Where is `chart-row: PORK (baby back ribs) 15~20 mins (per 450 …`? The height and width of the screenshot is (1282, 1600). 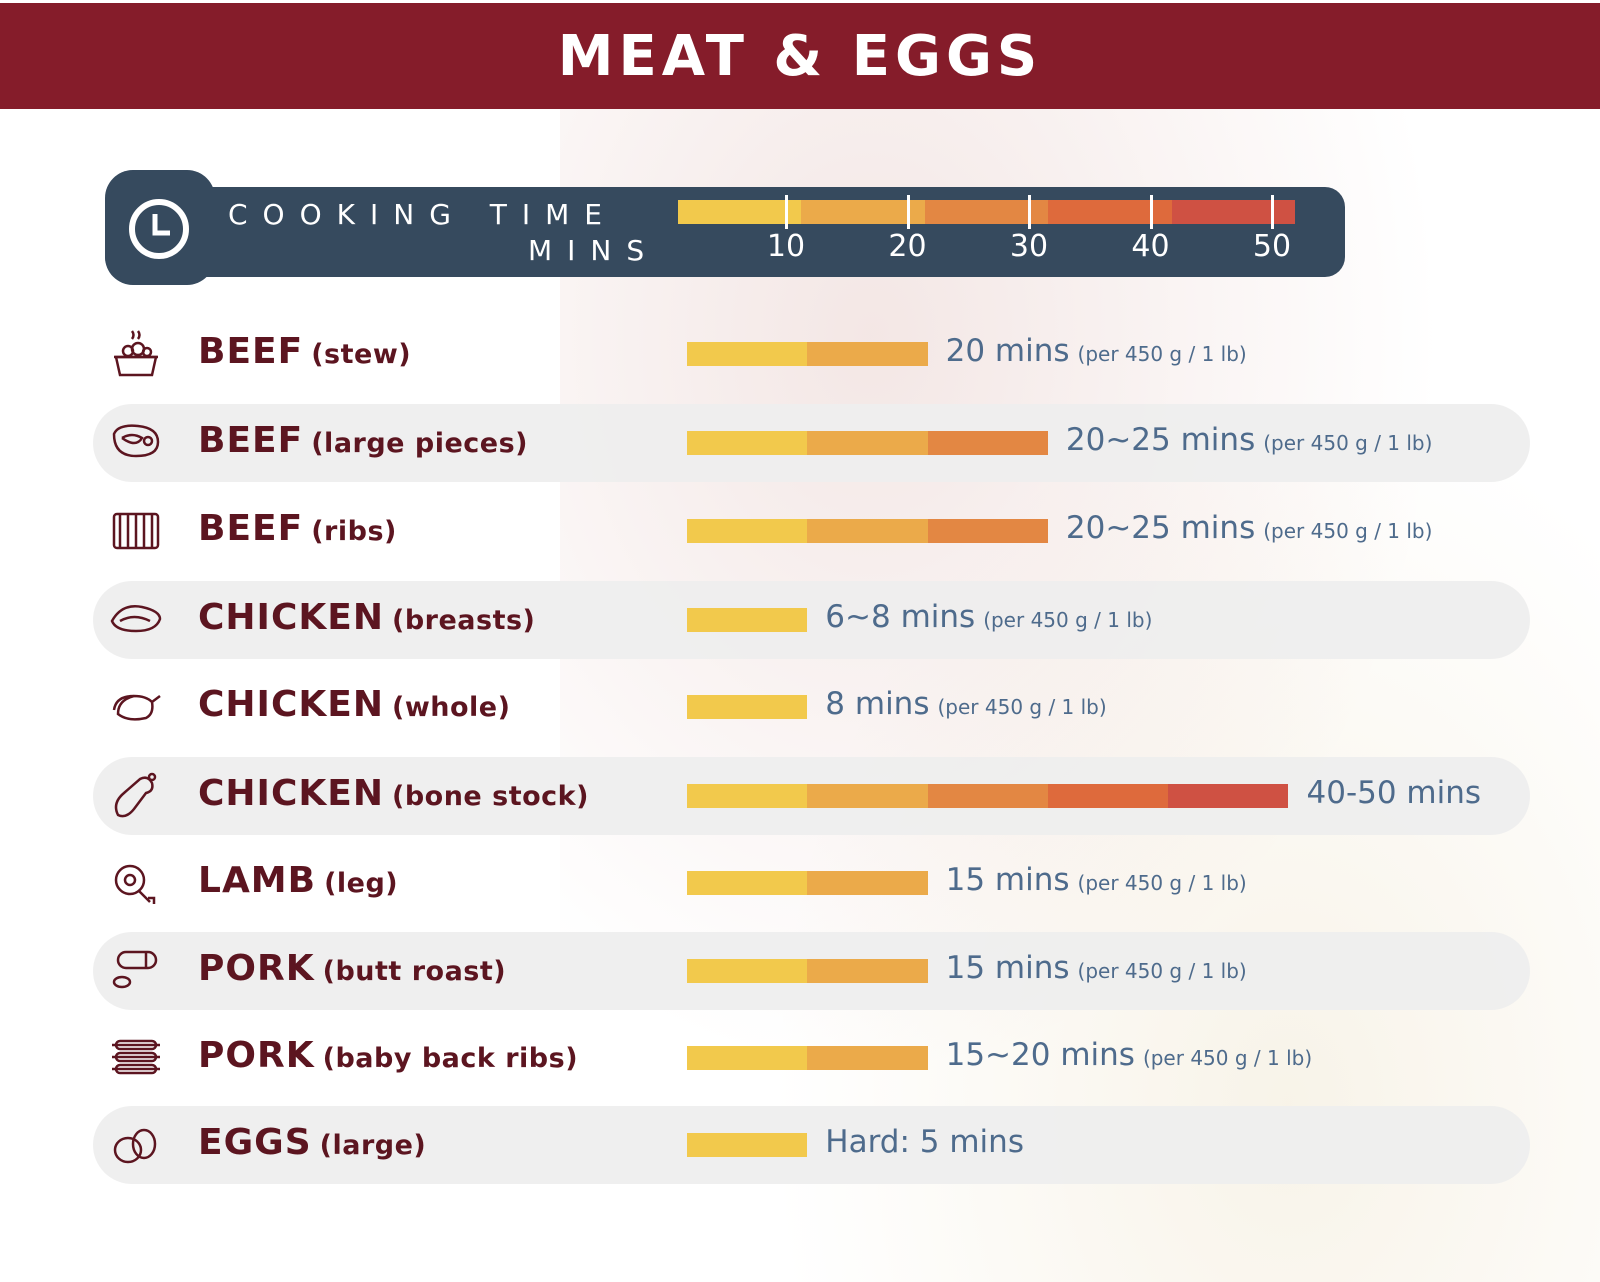
chart-row: PORK (baby back ribs) 15~20 mins (per 450 … is located at coordinates (811, 1058).